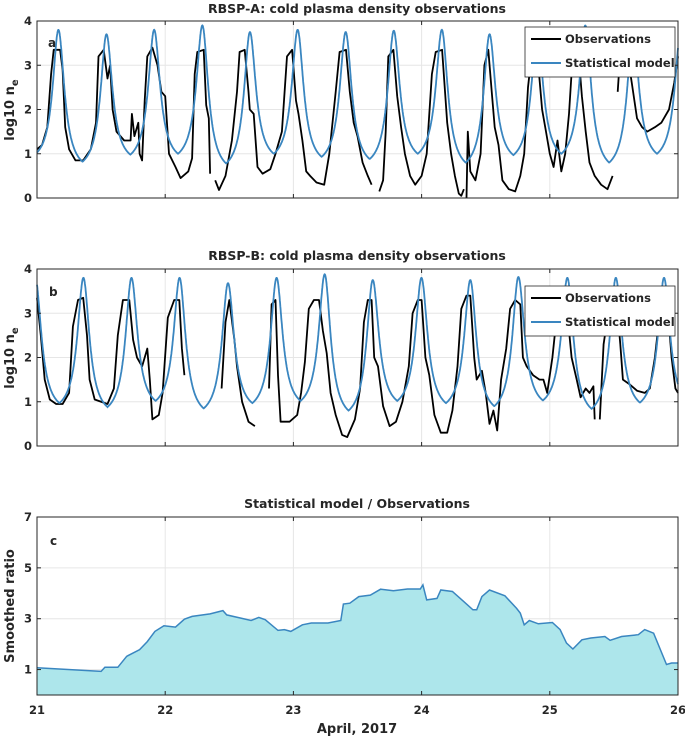 The width and height of the screenshot is (685, 738). I want to click on panel-c-xlabel: April, 2017, so click(357, 729).